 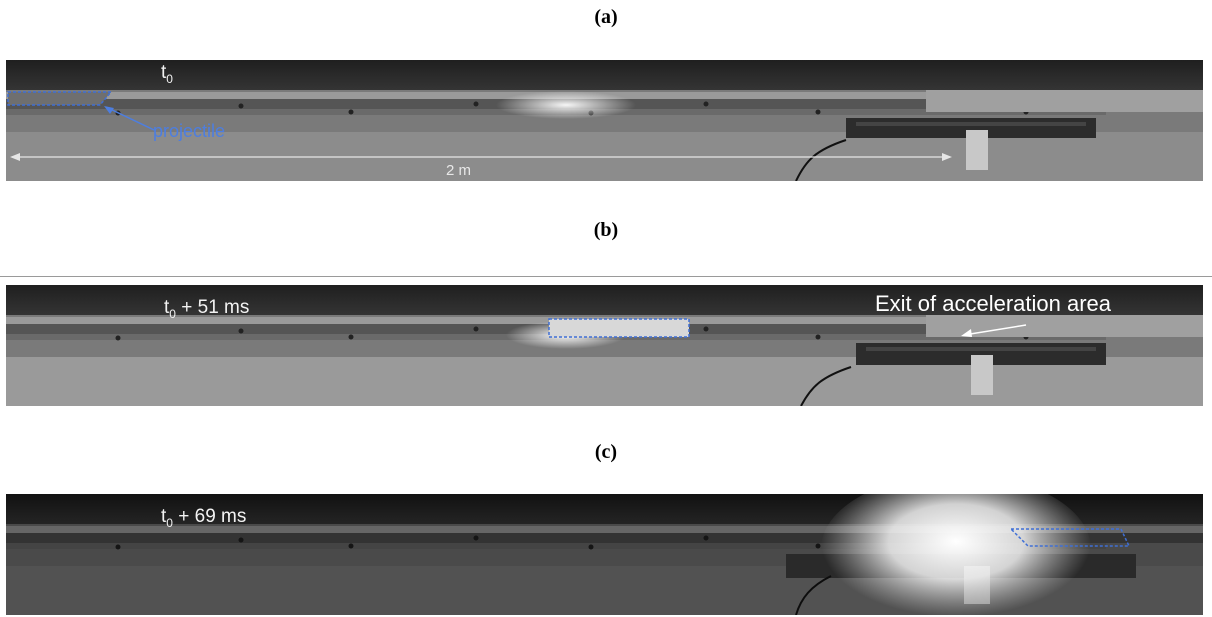 What do you see at coordinates (606, 276) in the screenshot?
I see `separator-line` at bounding box center [606, 276].